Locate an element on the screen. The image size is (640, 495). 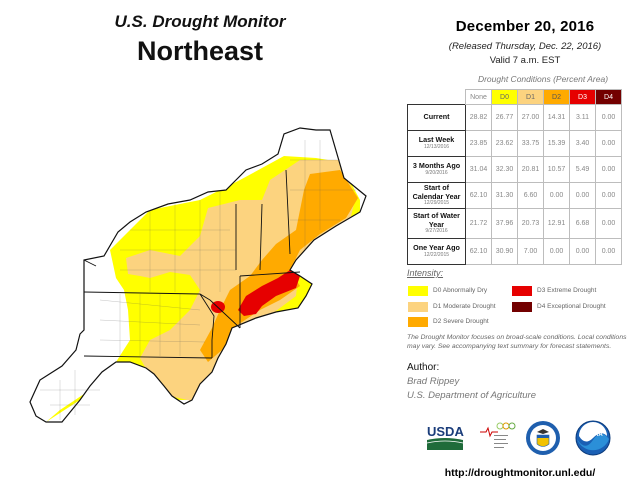
cell-none: 21.72 is located at coordinates (478, 223).